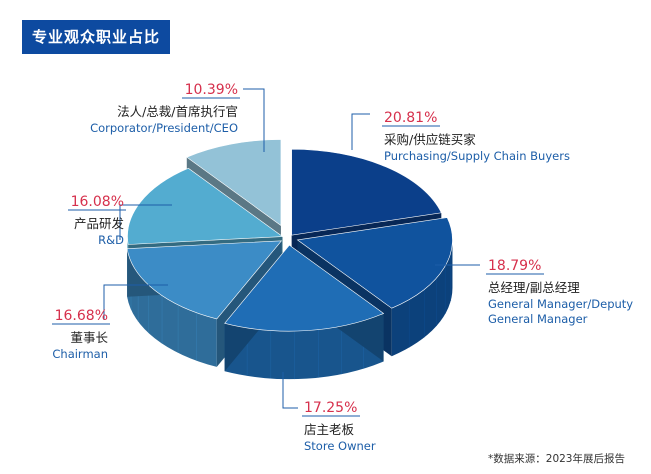  I want to click on leader-line-store-owner, so click(290, 390).